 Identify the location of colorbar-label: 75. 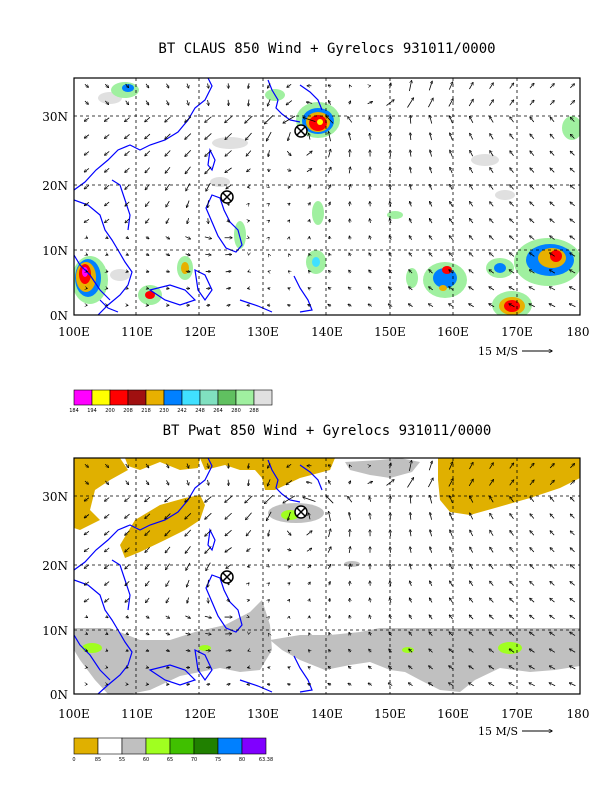
(218, 760).